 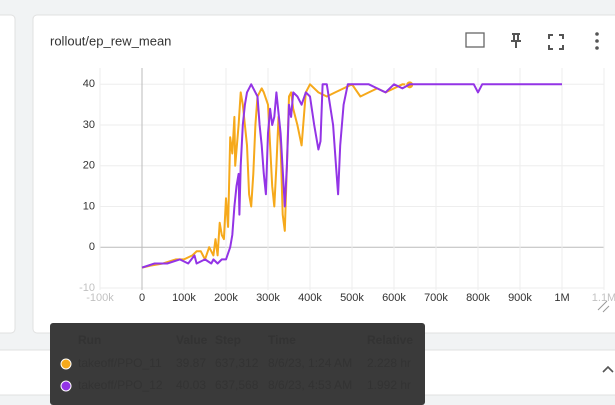 I want to click on pin-icon, so click(x=516, y=40).